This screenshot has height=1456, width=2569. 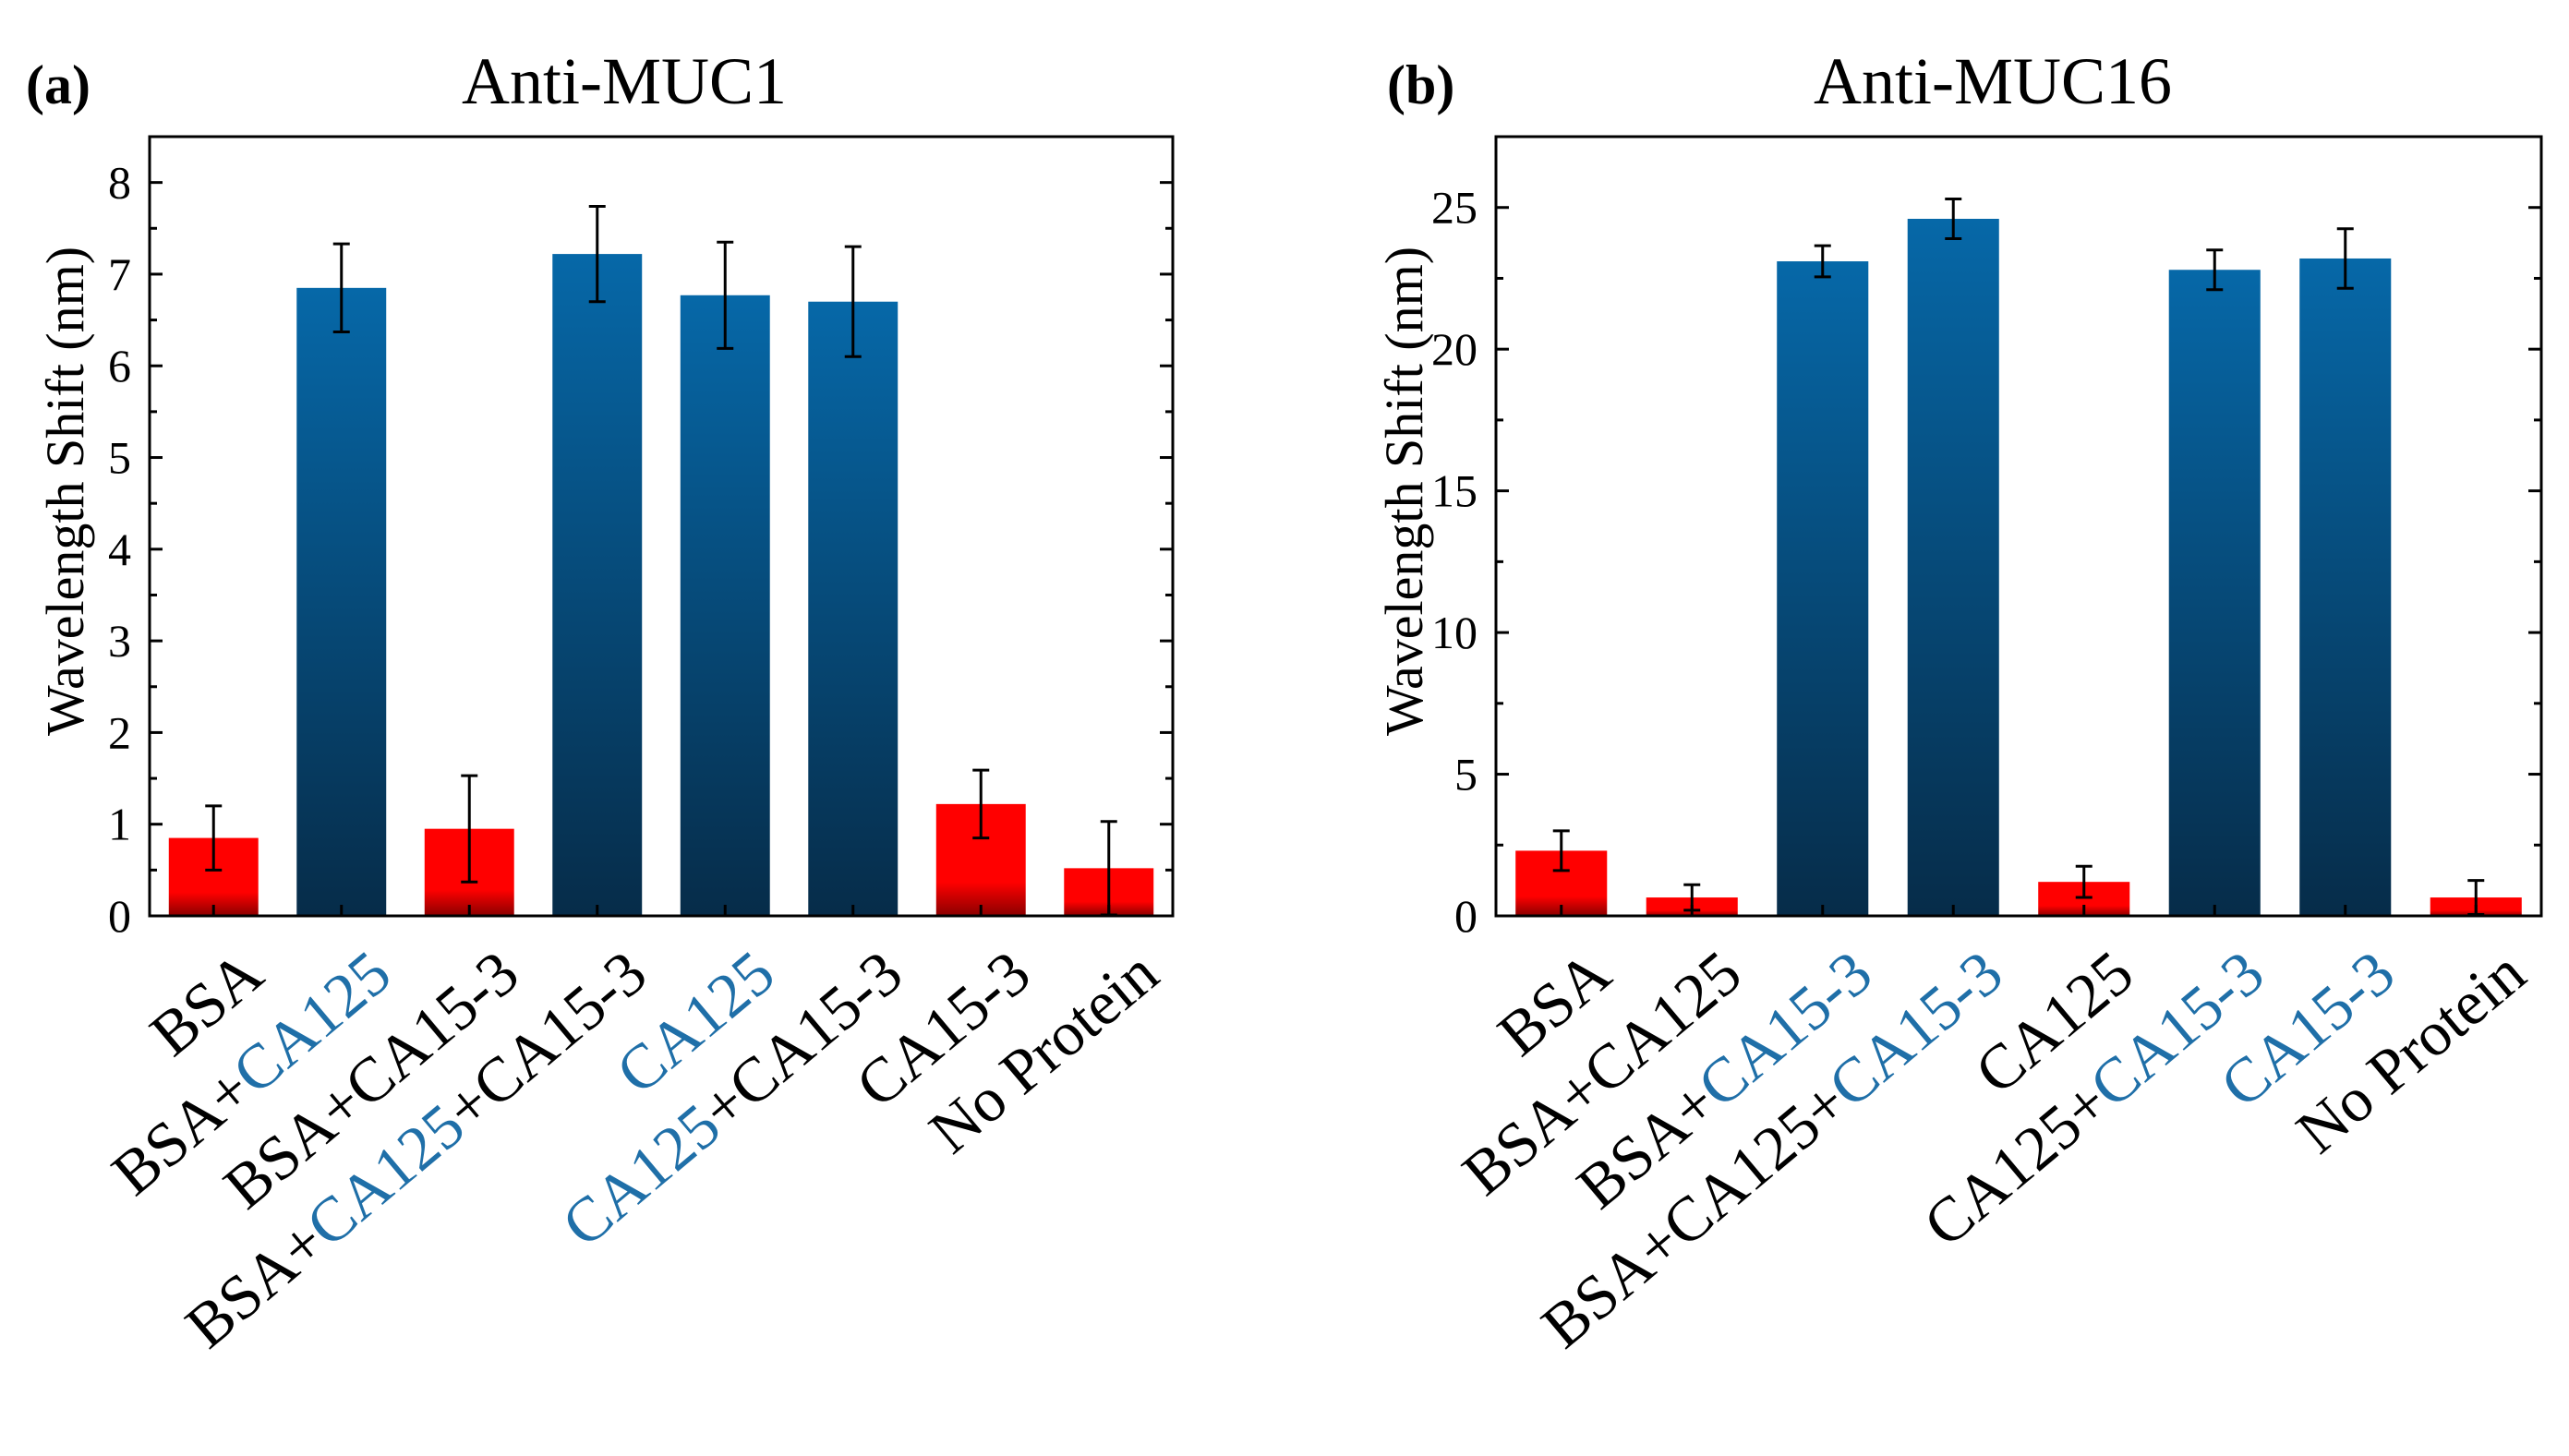 What do you see at coordinates (119, 365) in the screenshot?
I see `y-tick-label: 6` at bounding box center [119, 365].